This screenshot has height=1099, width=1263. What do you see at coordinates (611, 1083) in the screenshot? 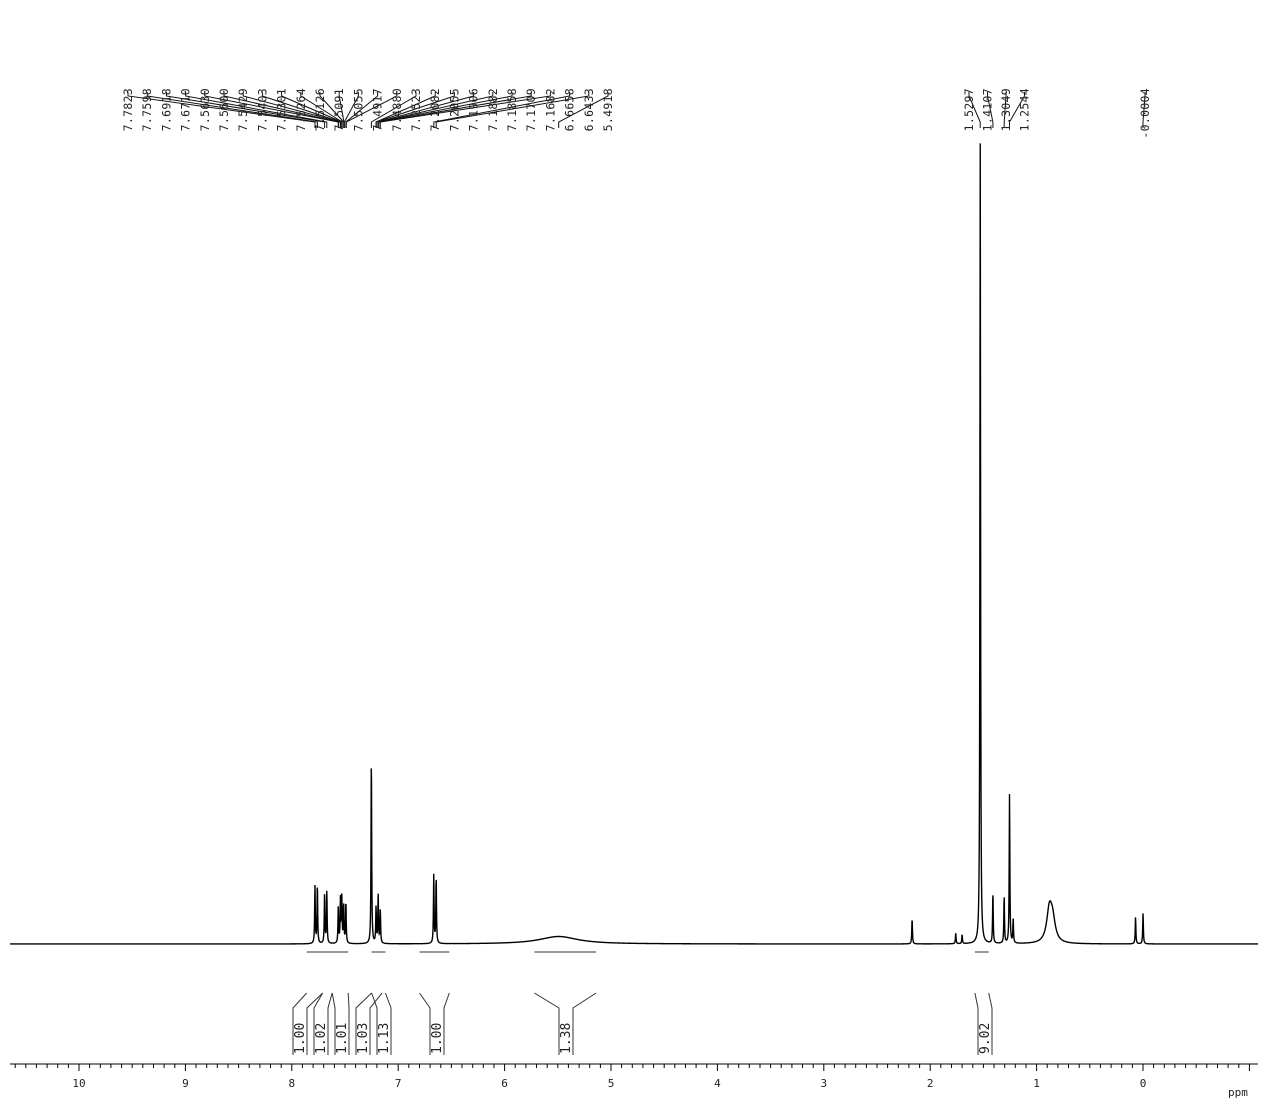
I see `x-tick-label: 5` at bounding box center [611, 1083].